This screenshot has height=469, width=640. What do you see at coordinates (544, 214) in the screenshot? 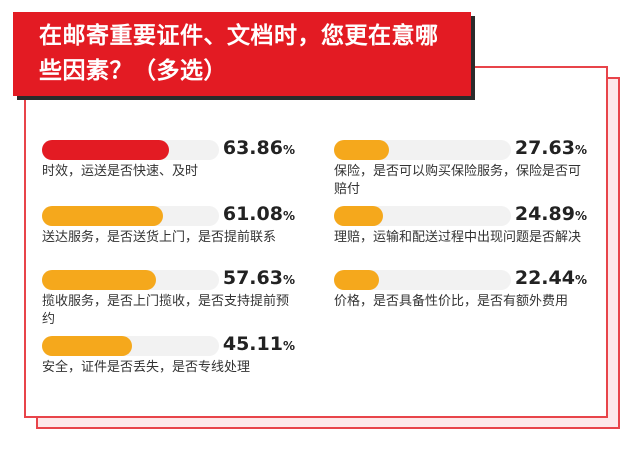
I see `data-label-value: 24.89` at bounding box center [544, 214].